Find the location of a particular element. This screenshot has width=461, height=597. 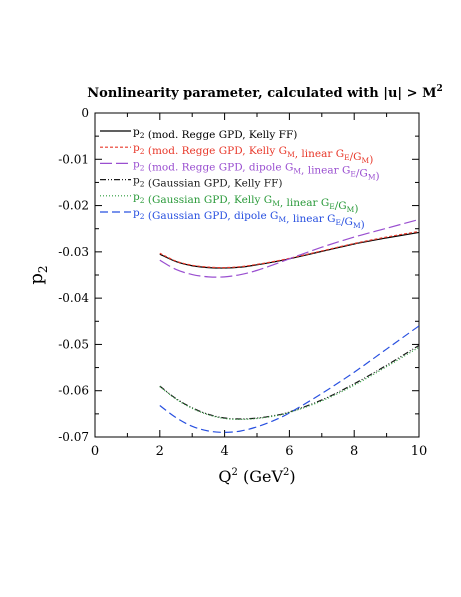

x-tick-label: 2 is located at coordinates (160, 451).